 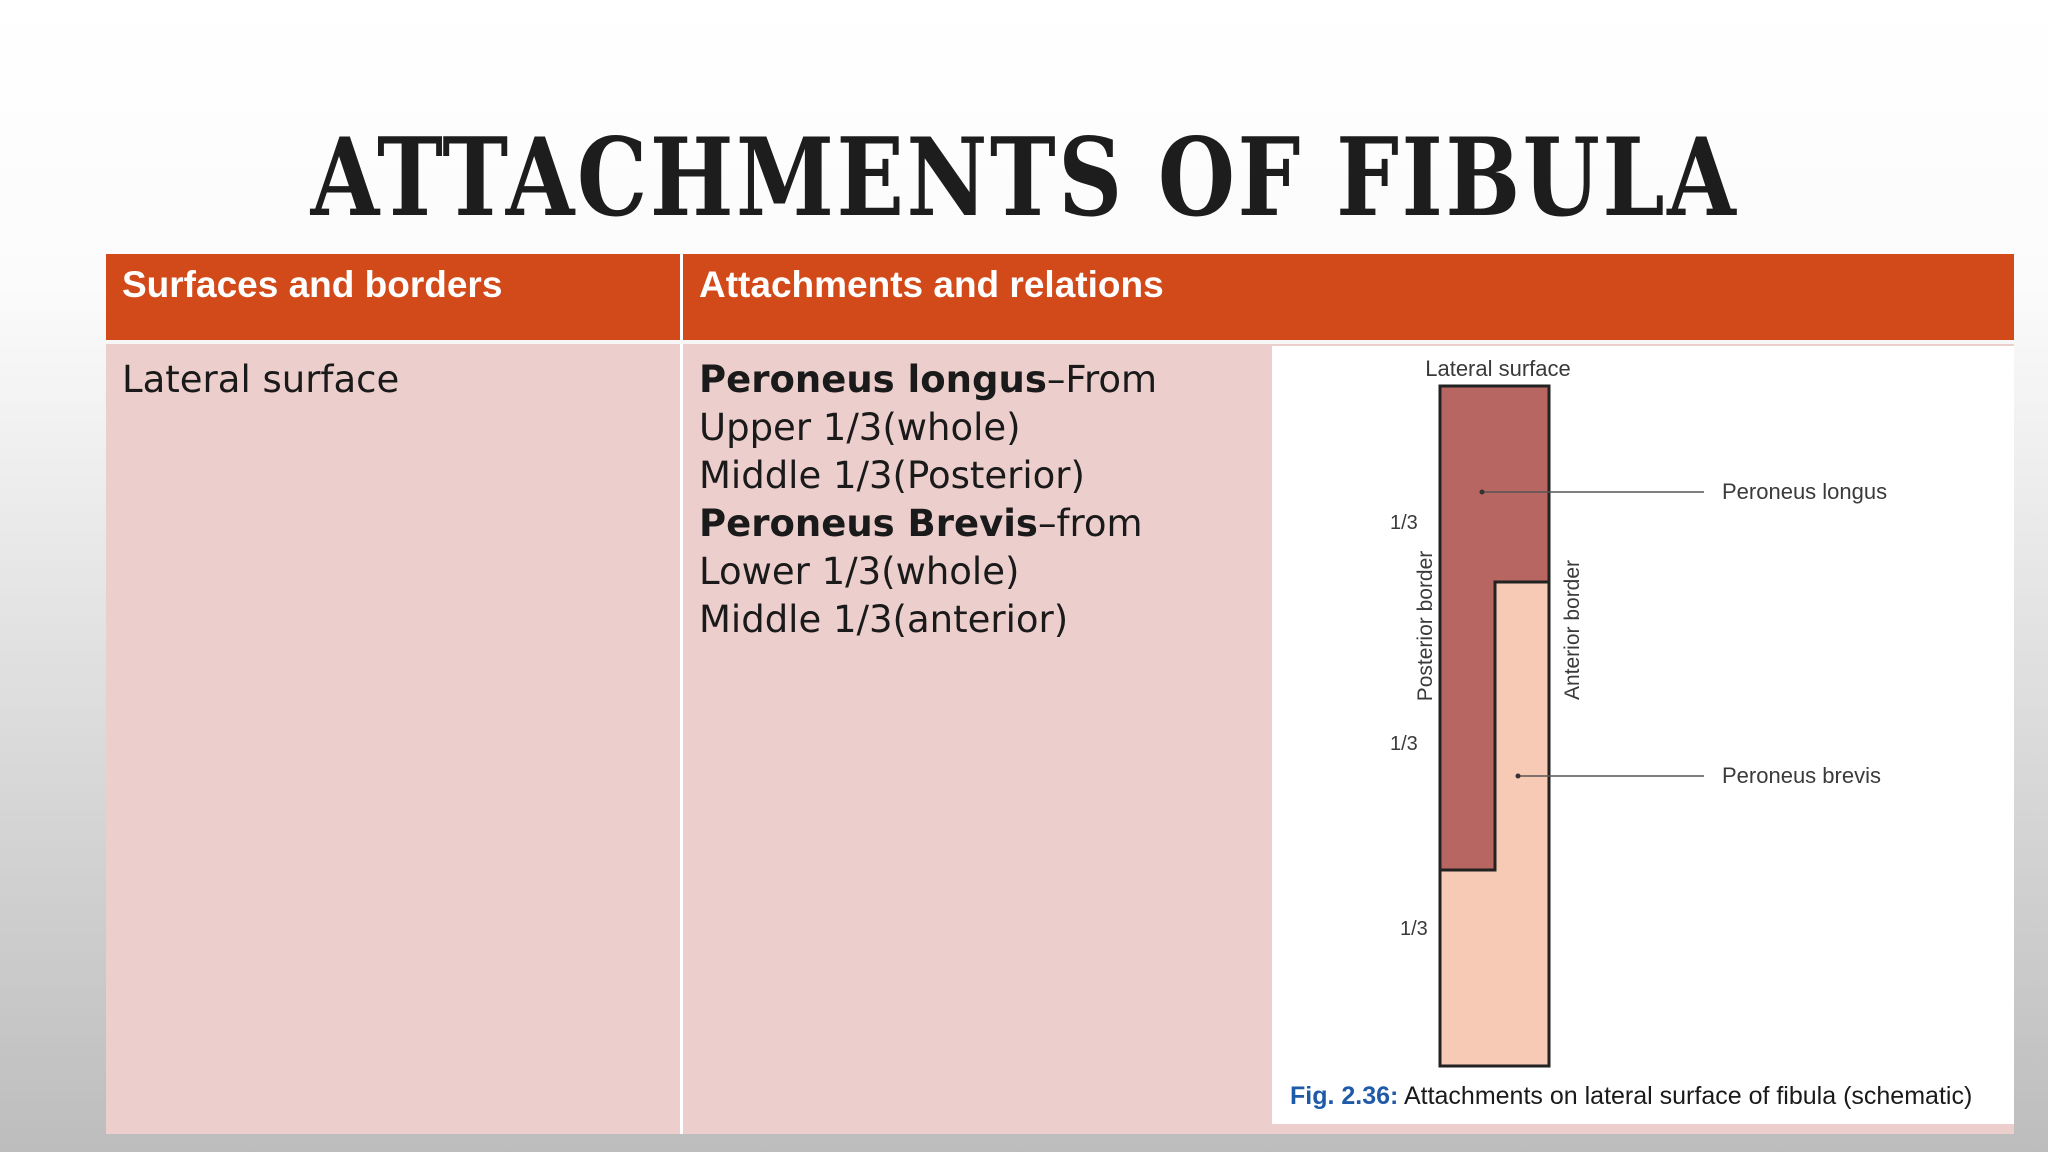 I want to click on slide-title: ATTACHMENTS OF FIBULA, so click(x=1024, y=178).